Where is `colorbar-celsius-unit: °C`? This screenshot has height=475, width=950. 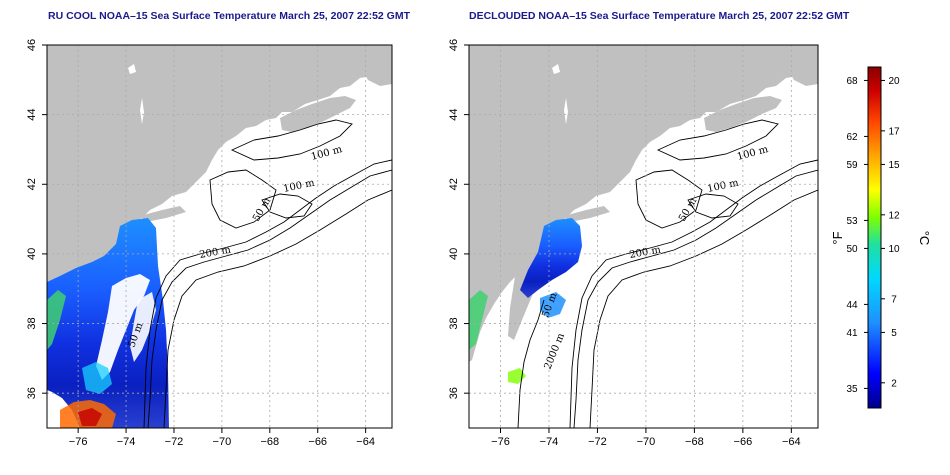
colorbar-celsius-unit: °C is located at coordinates (924, 238).